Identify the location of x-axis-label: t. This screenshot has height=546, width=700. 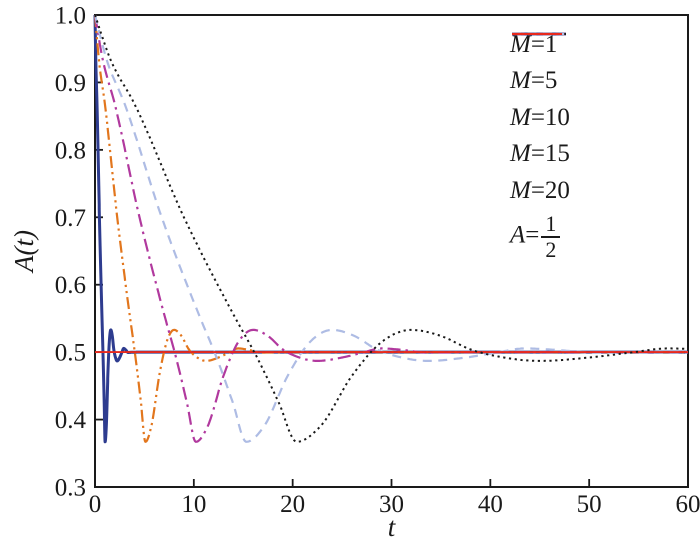
(392, 527).